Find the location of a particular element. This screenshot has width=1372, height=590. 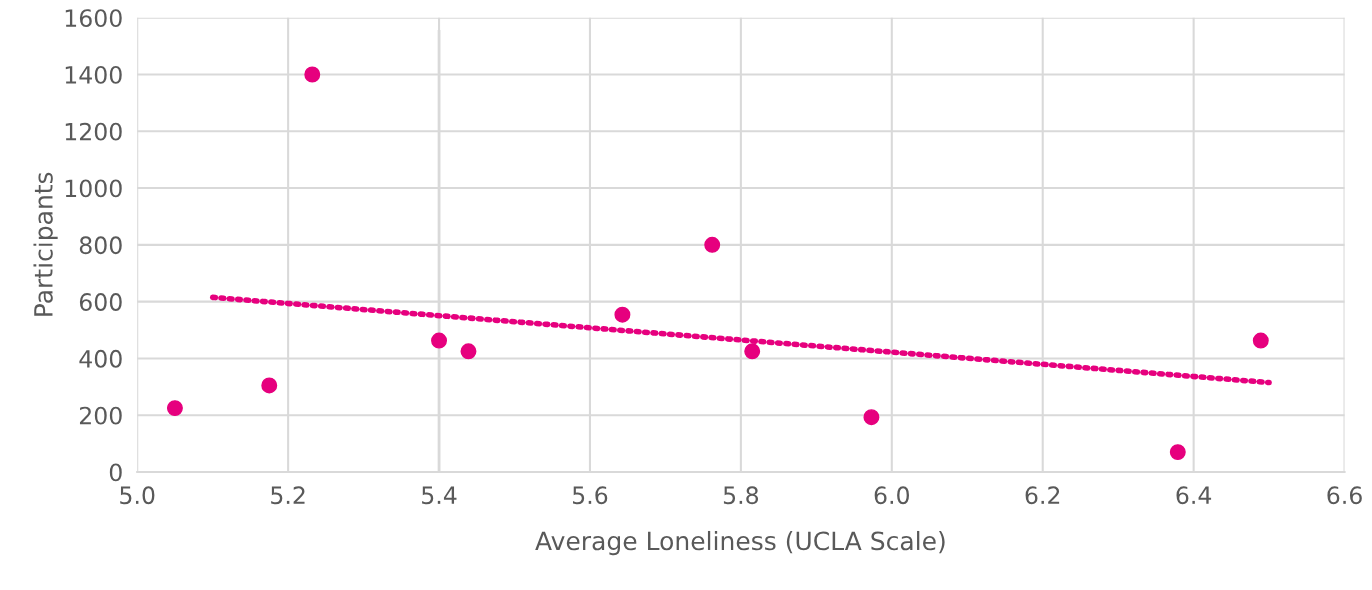

x-tick-label: 5.8 is located at coordinates (741, 495).